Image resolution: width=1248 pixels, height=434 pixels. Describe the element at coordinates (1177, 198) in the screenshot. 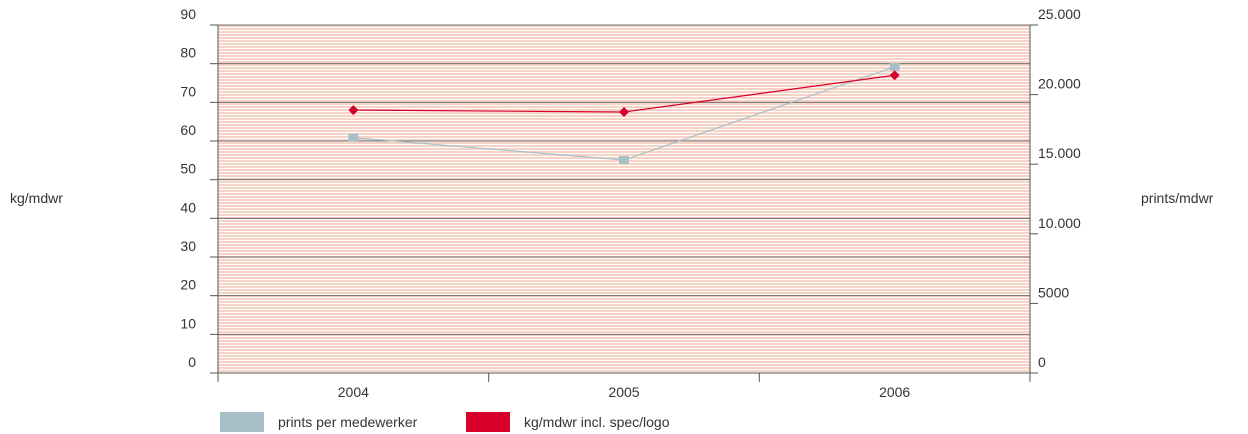

I see `y-right-axis-label: prints/mdwr` at that location.